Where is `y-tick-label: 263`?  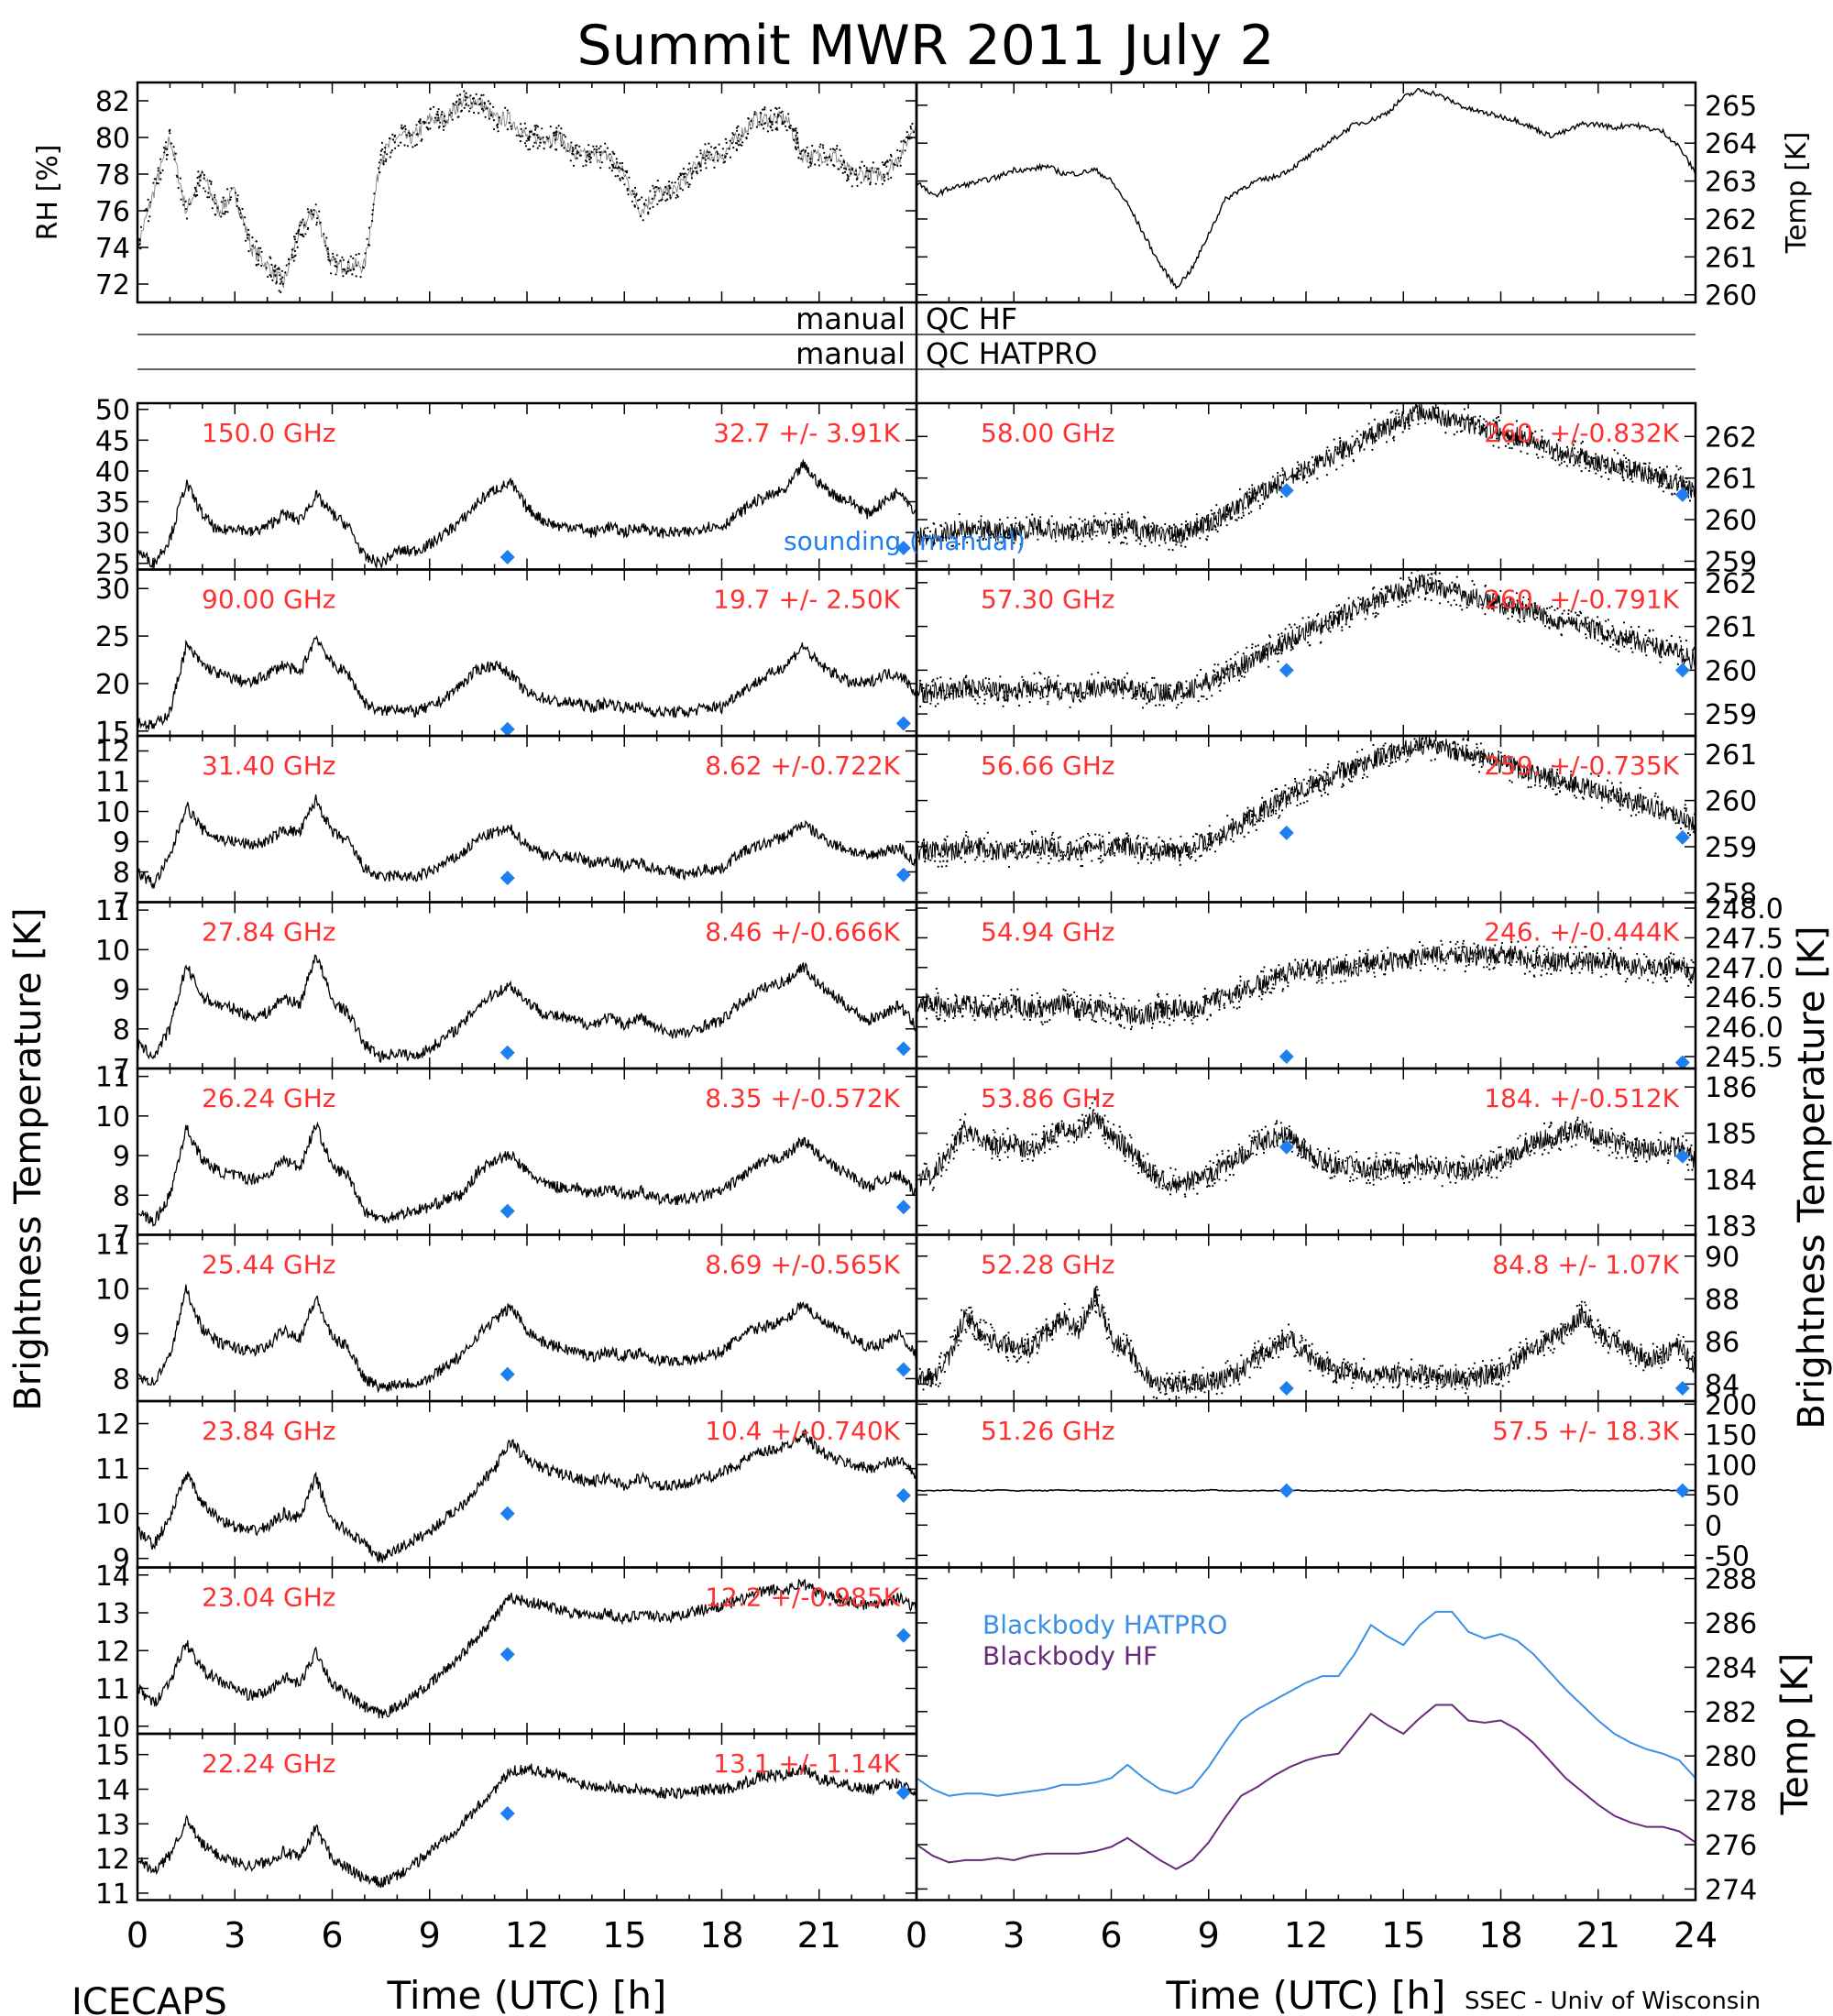
y-tick-label: 263 is located at coordinates (1731, 183).